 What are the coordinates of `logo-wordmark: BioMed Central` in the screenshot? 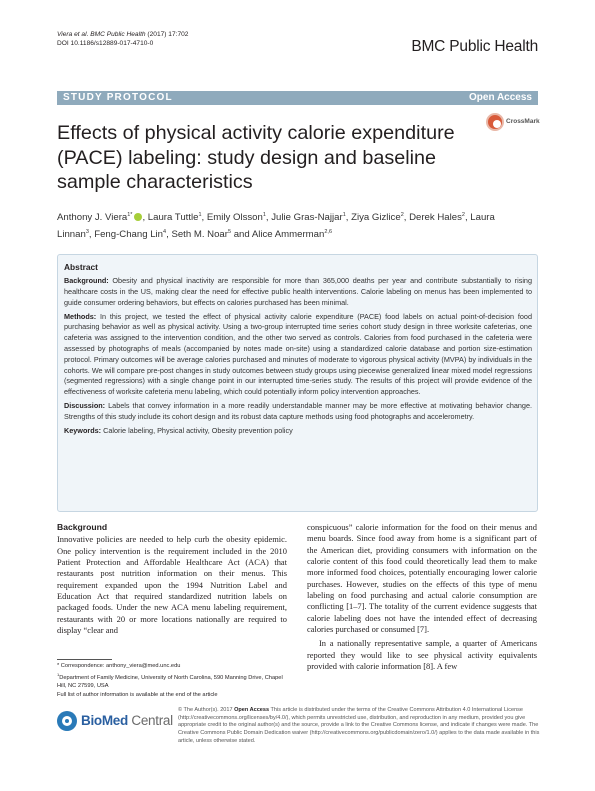 It's located at (127, 720).